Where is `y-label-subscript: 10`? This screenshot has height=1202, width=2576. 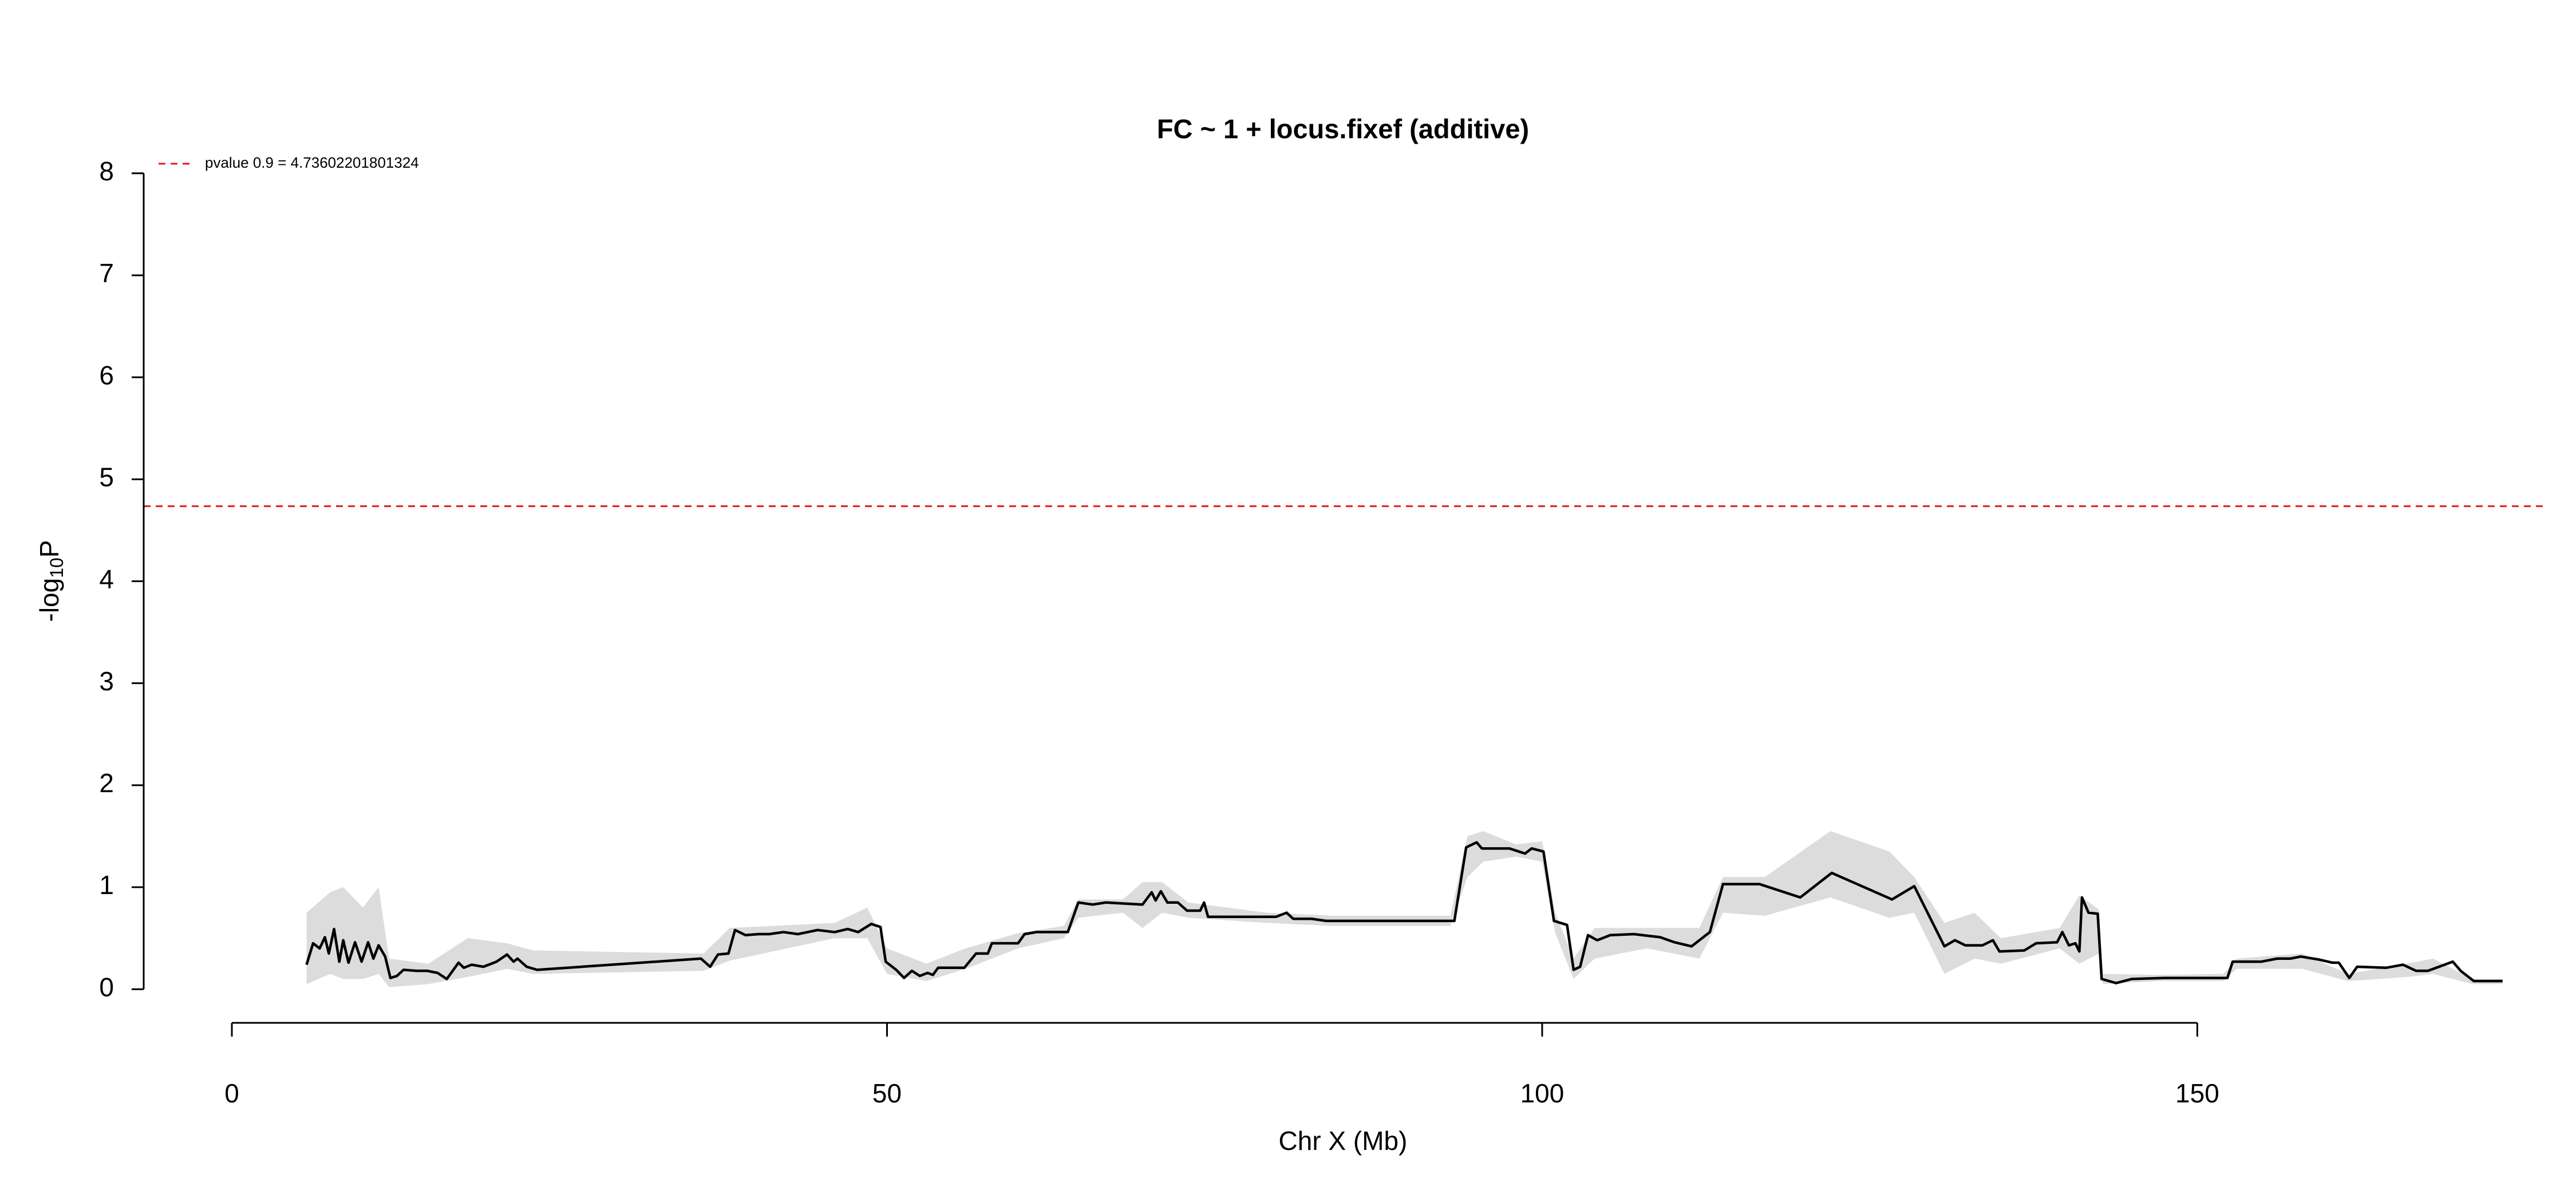 y-label-subscript: 10 is located at coordinates (56, 567).